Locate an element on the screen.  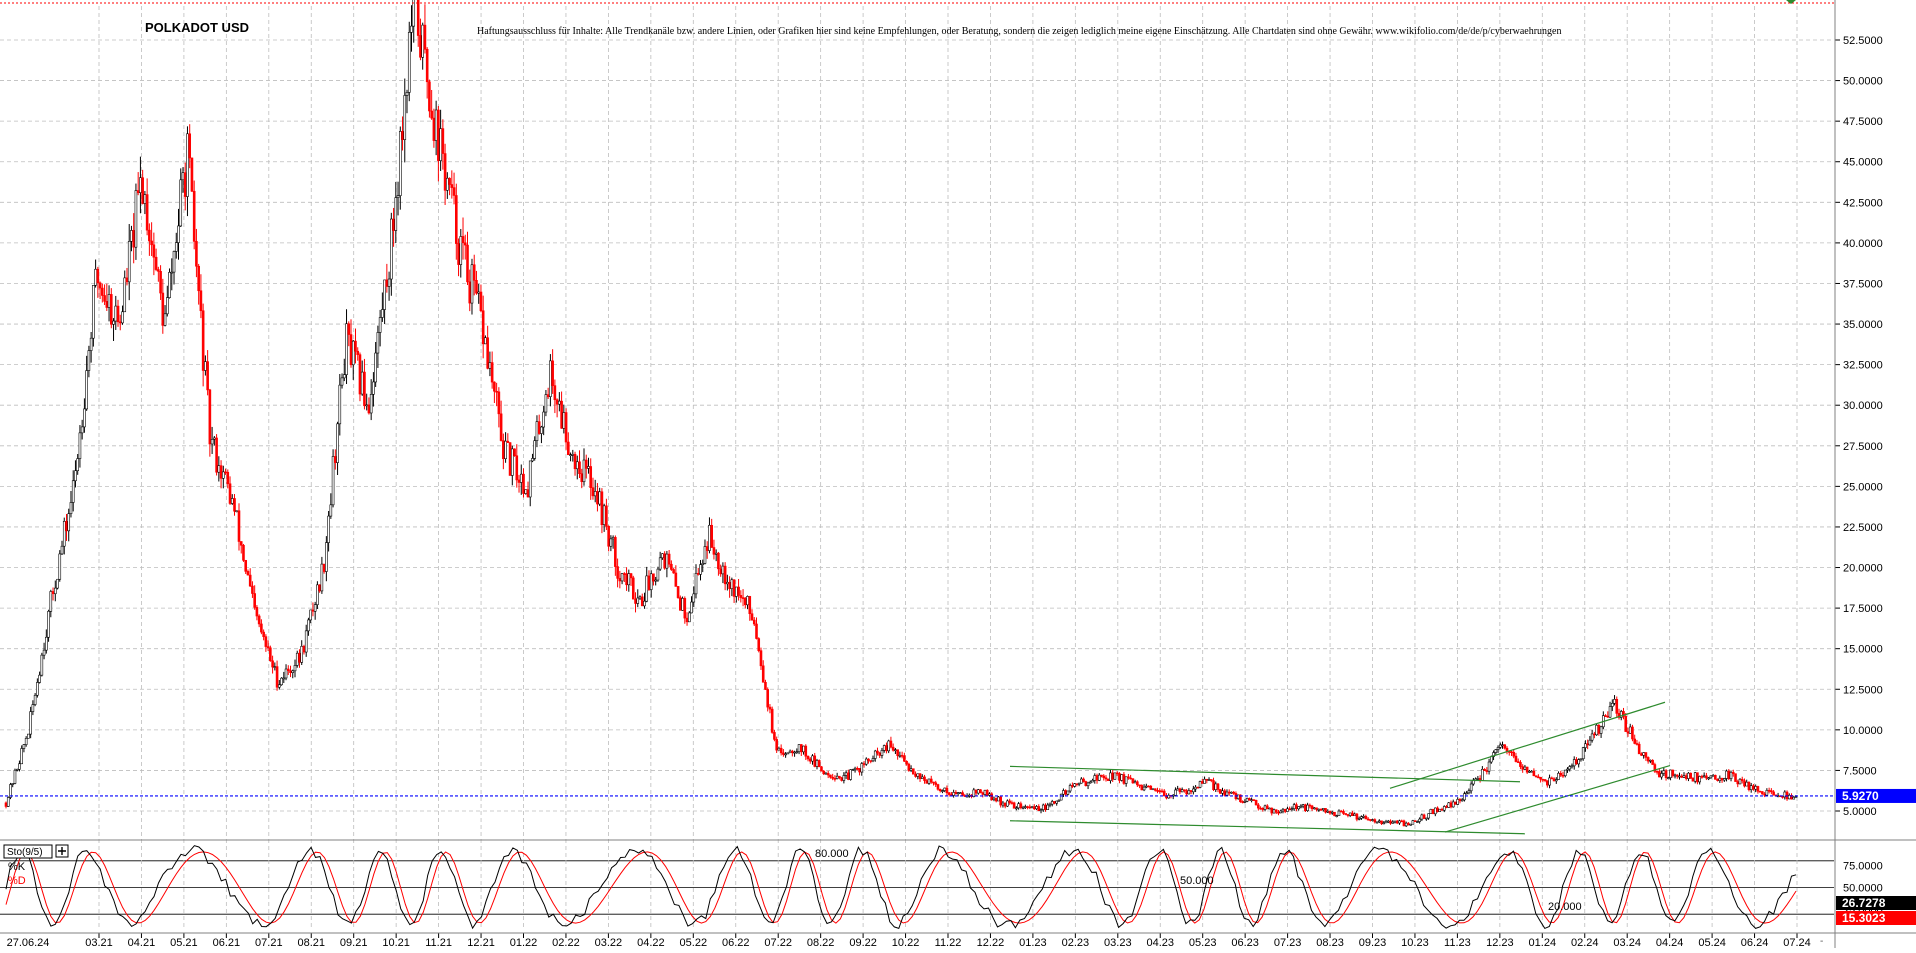
scroll-marker-icon is located at coordinates (1791, 2).